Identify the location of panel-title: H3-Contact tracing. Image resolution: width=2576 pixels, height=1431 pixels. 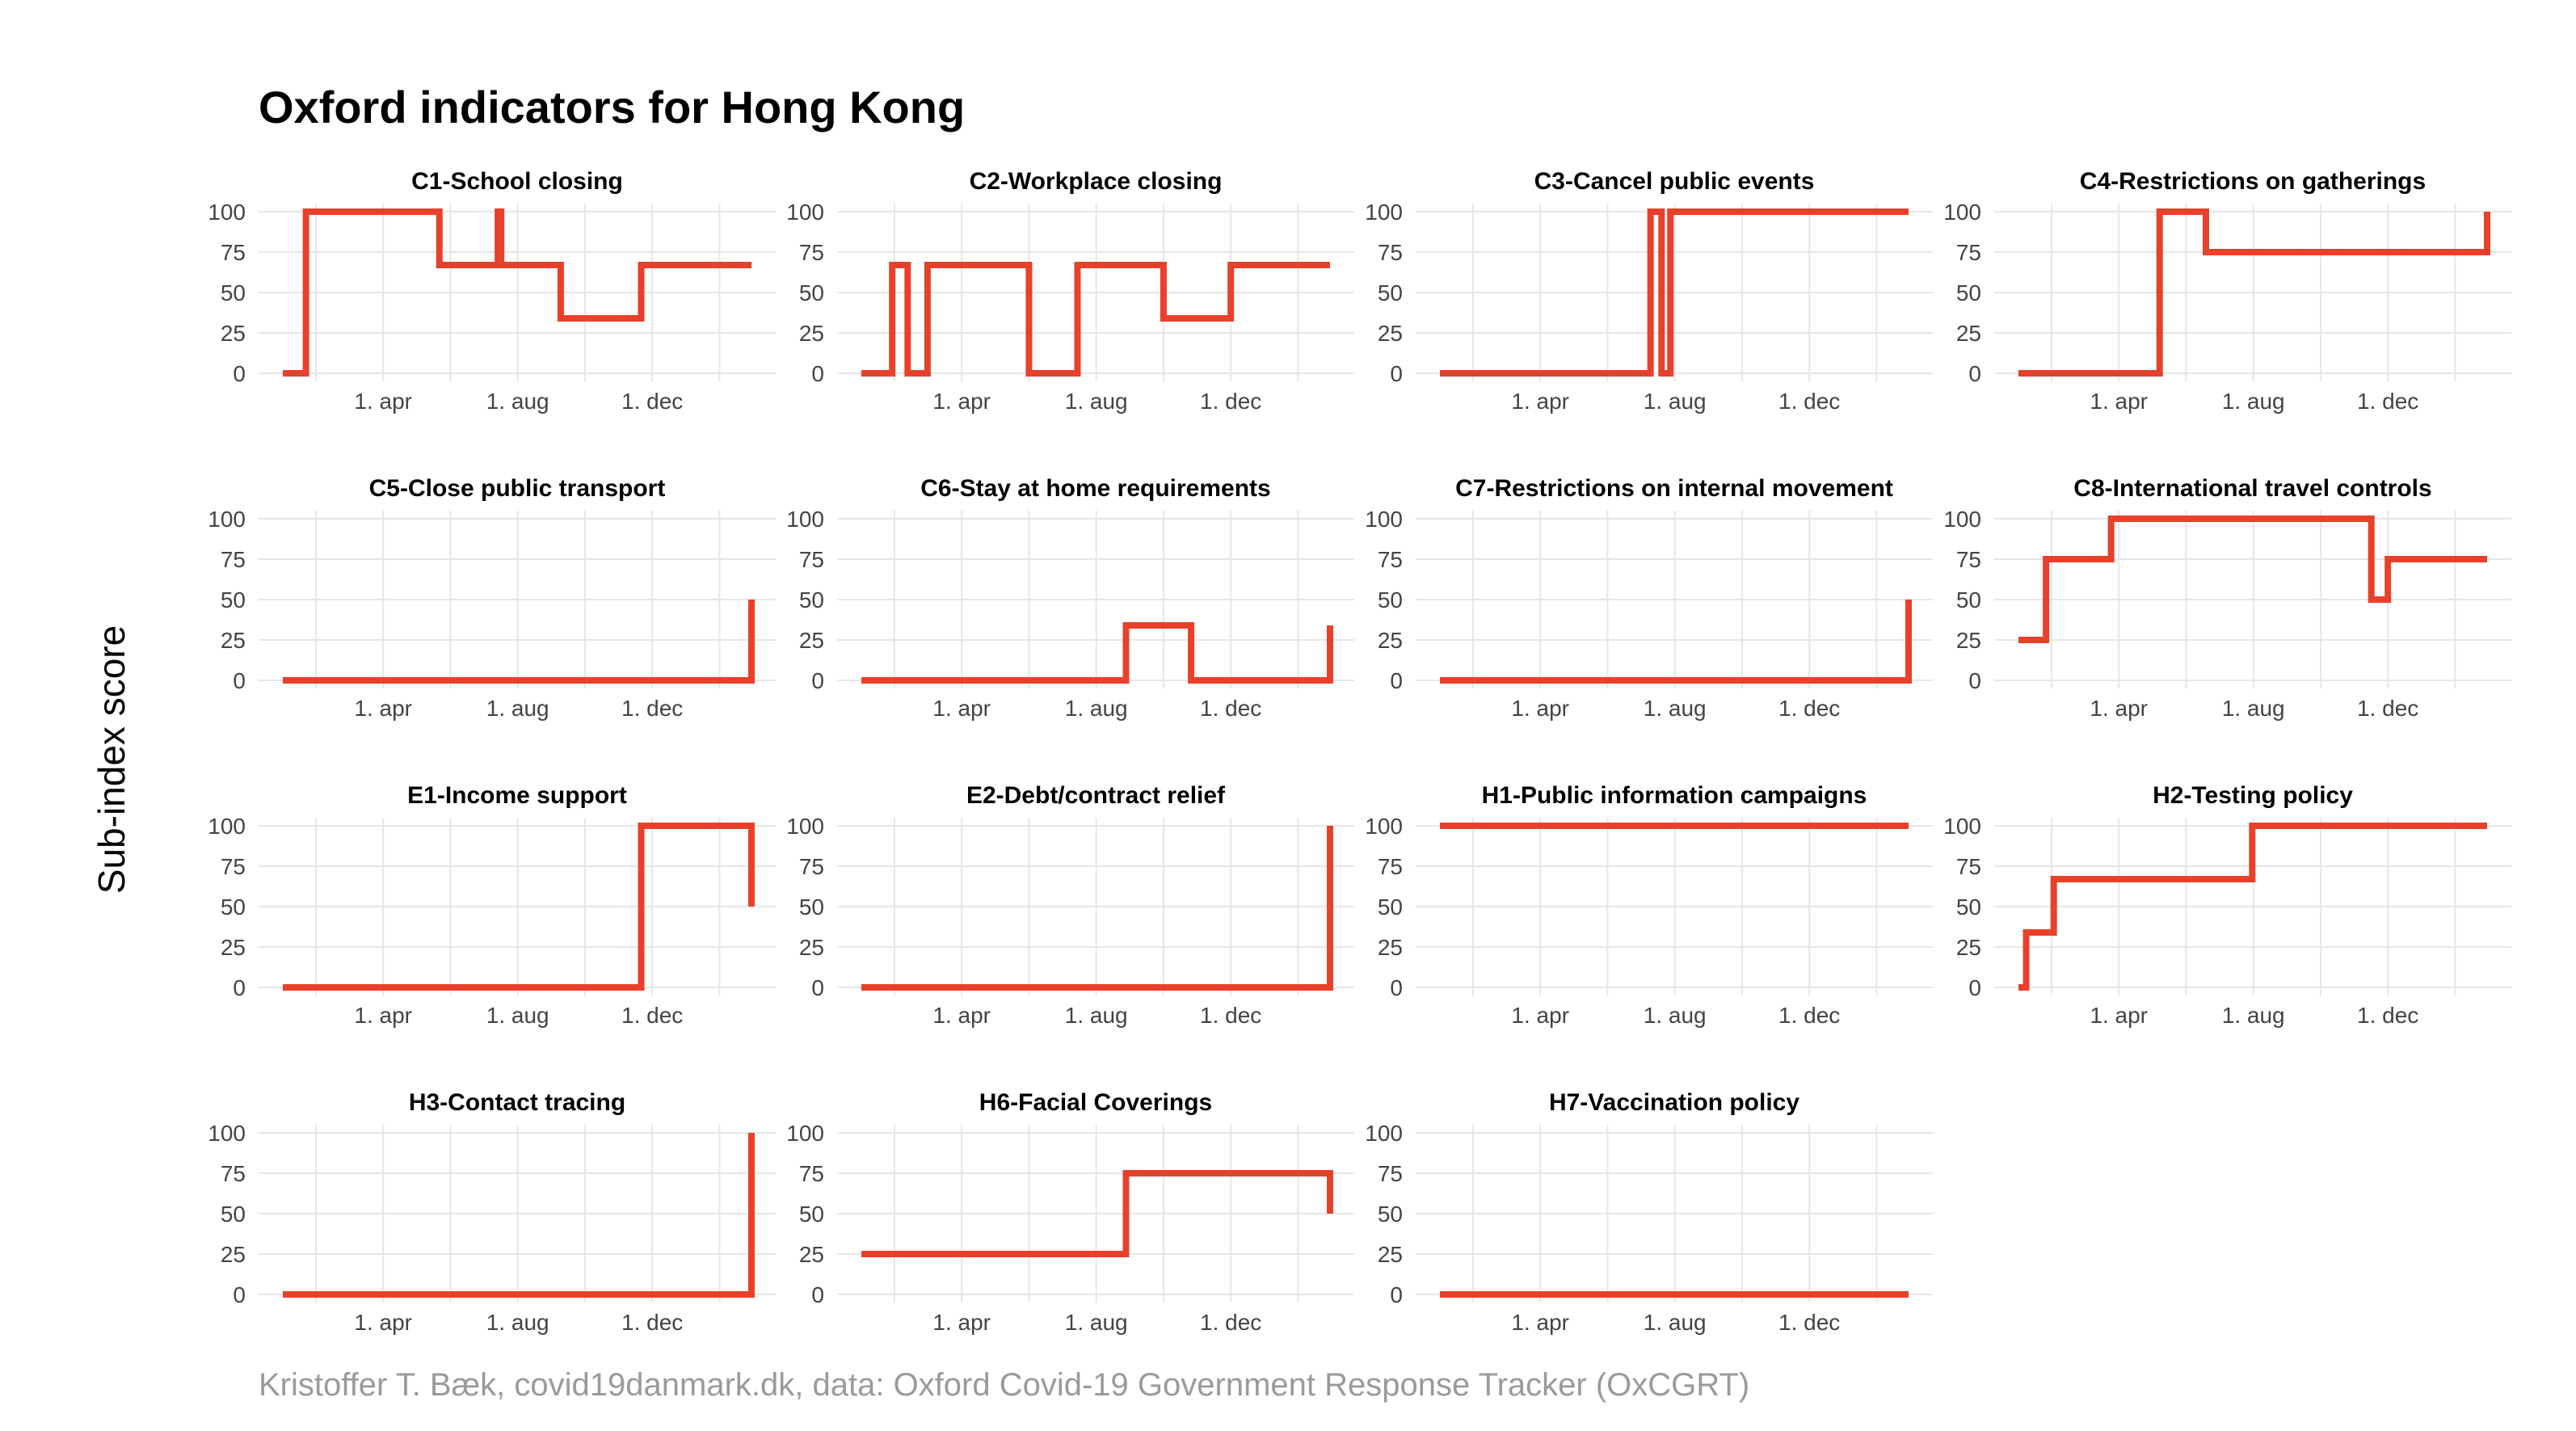
(517, 1102).